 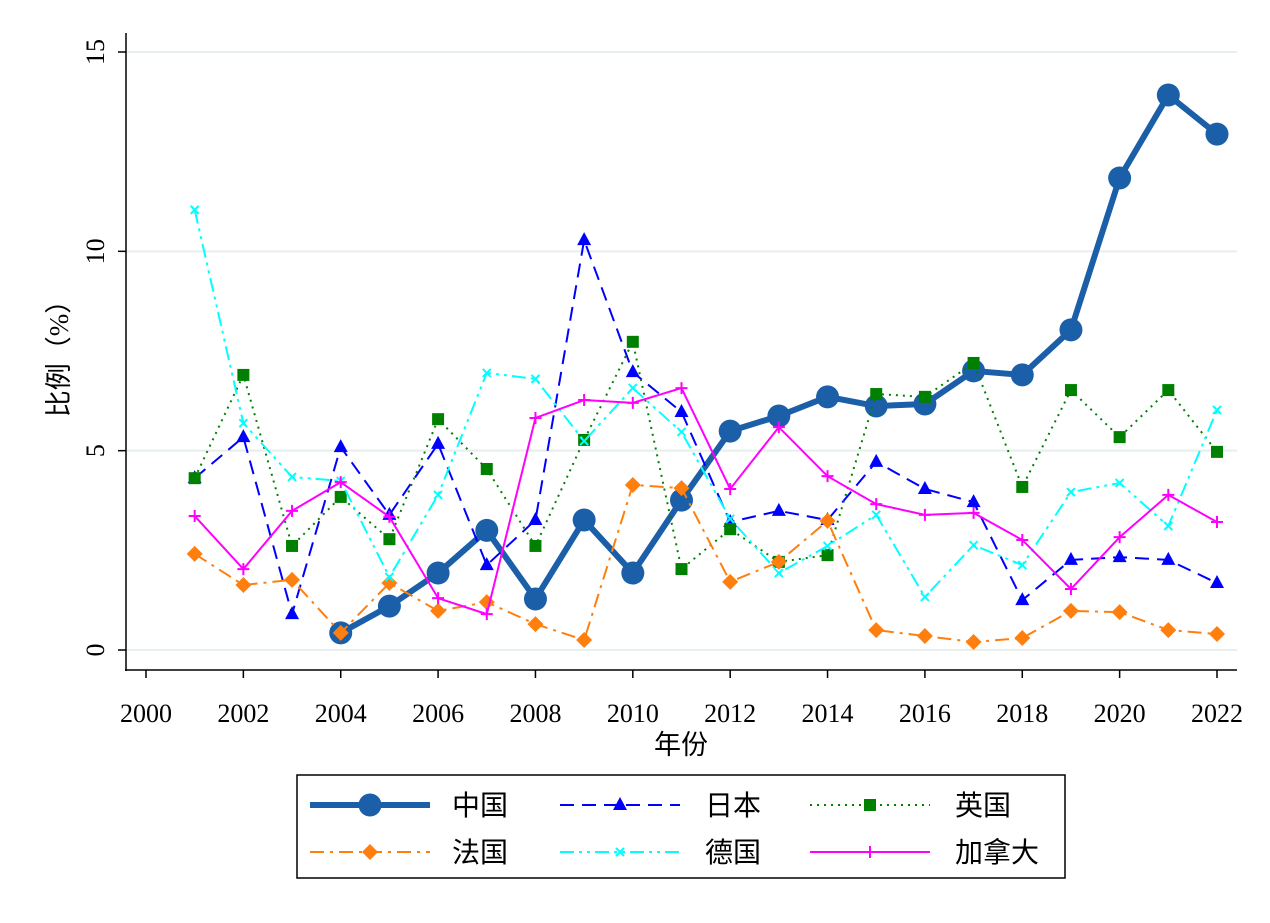 I want to click on legend-label: 中国, so click(x=480, y=806).